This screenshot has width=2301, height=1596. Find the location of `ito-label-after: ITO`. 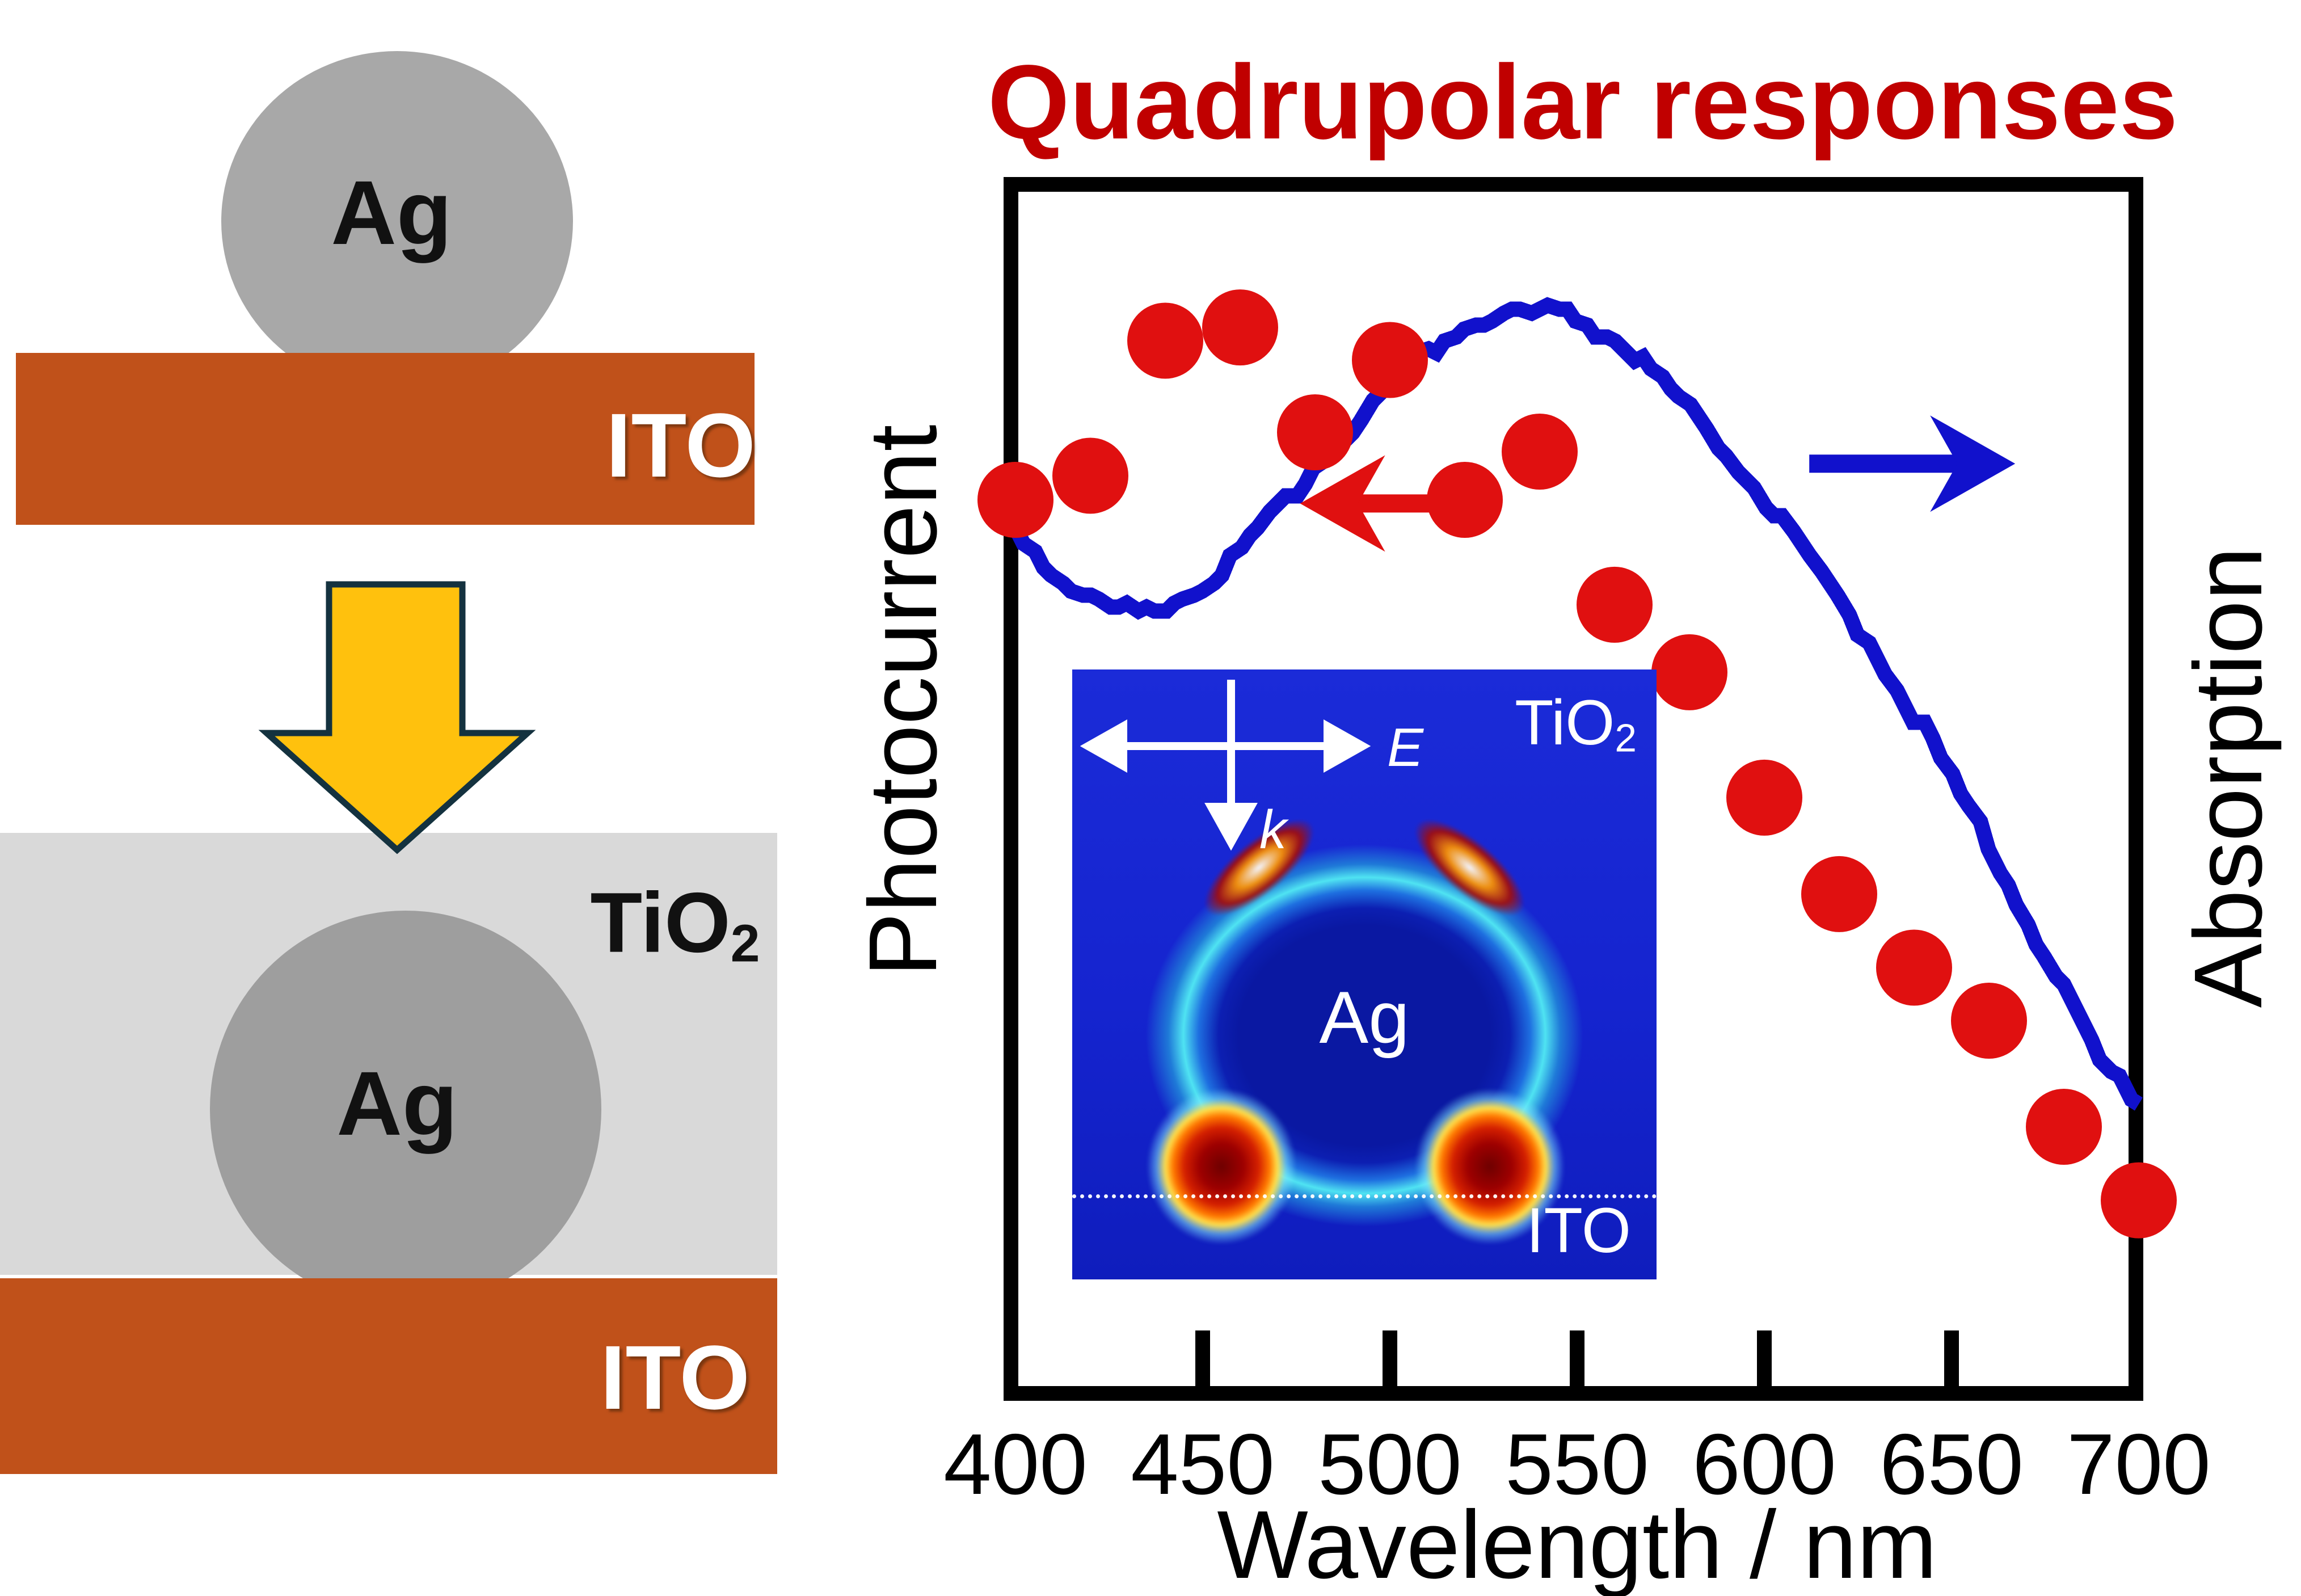

ito-label-after: ITO is located at coordinates (675, 1377).